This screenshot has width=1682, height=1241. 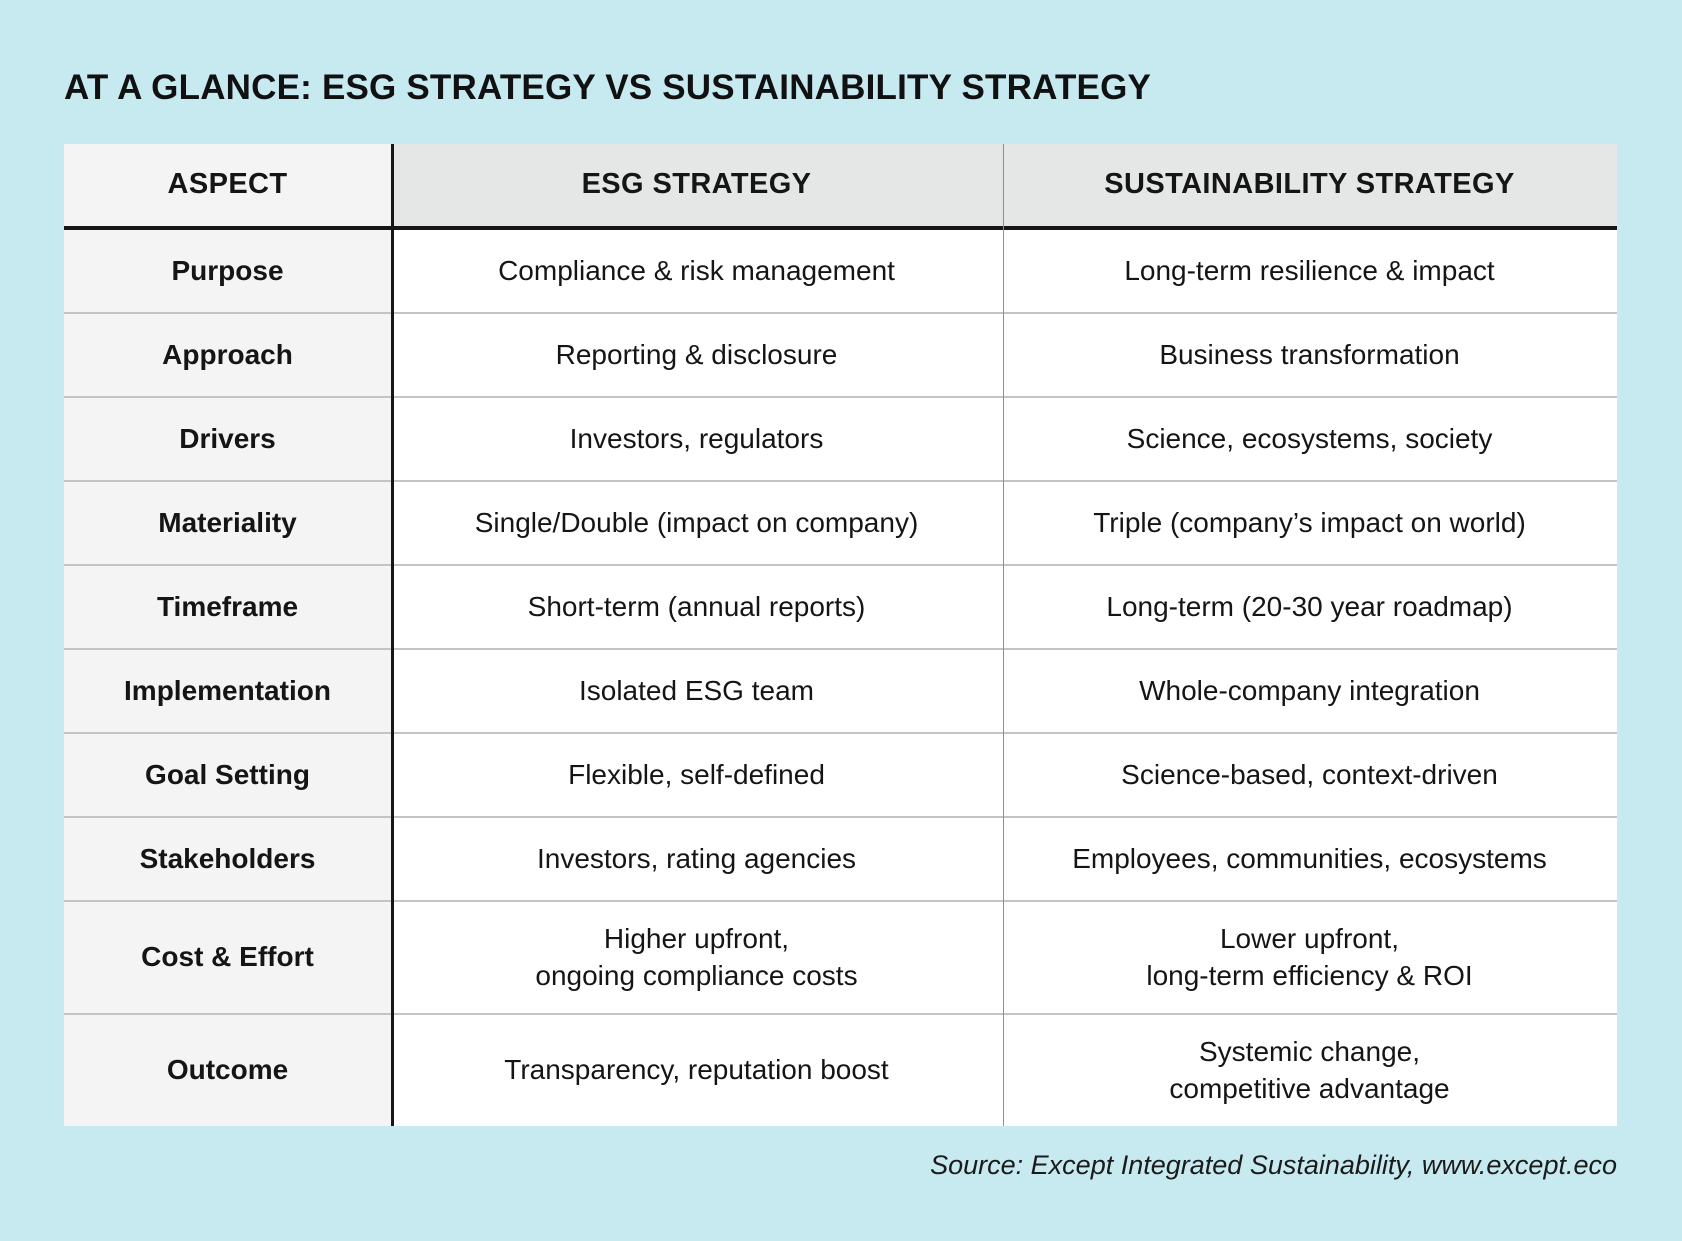 I want to click on esg-value: Isolated ESG team, so click(x=696, y=691).